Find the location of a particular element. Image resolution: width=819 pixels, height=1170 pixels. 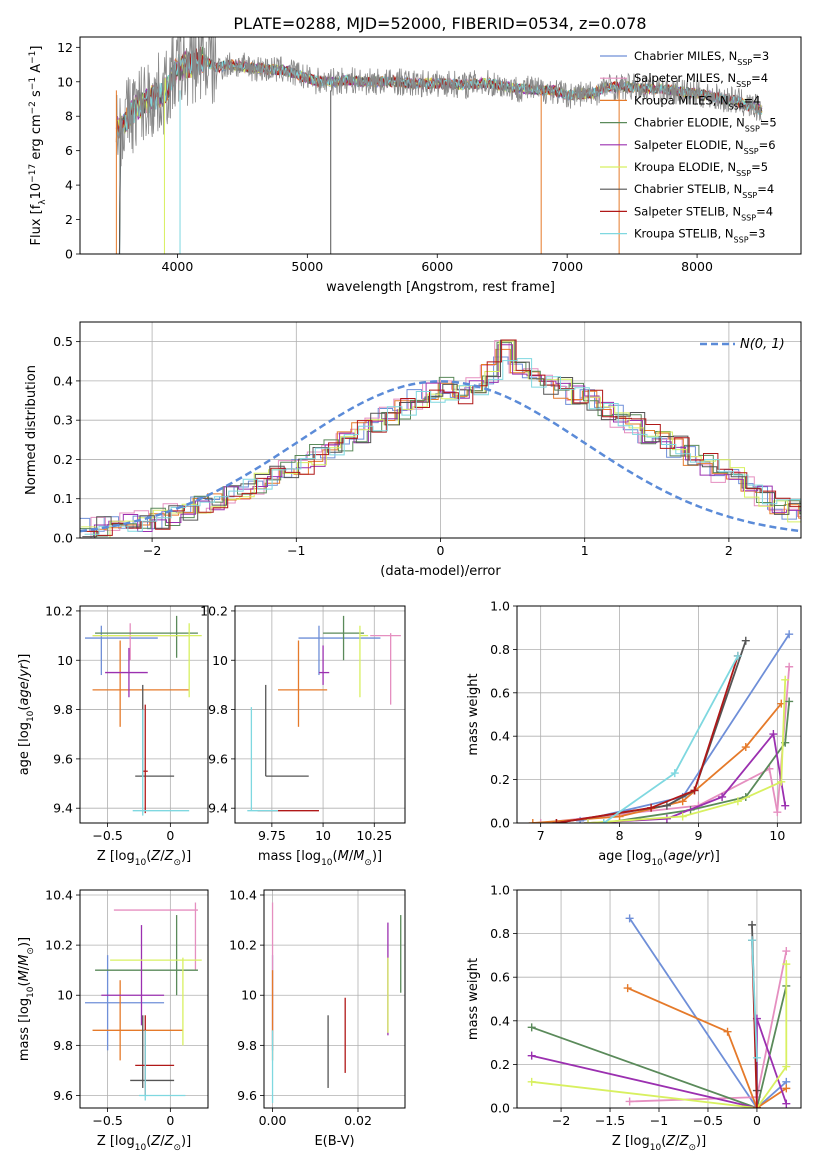

legend-label: Kroupa STELIB, NSSP=3 is located at coordinates (699, 236).